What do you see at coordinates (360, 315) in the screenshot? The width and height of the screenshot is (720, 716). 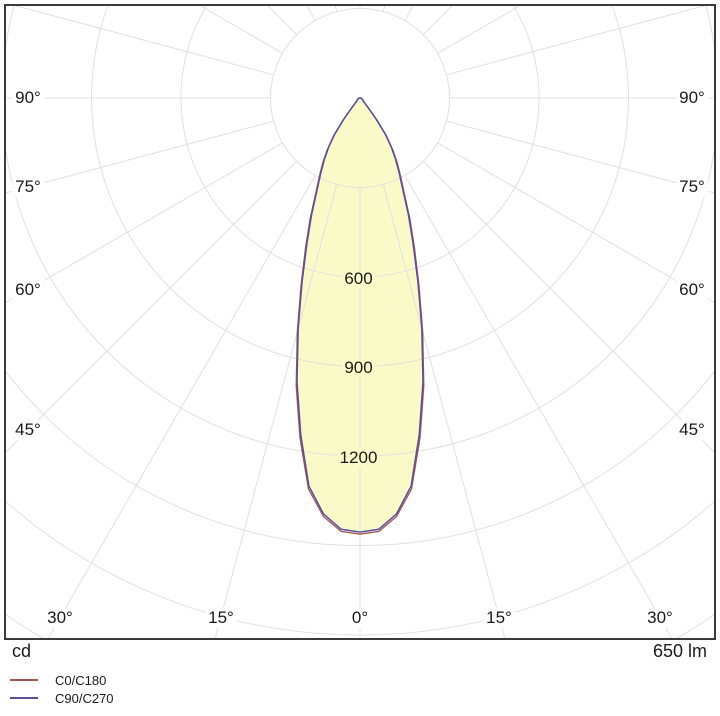 I see `curve-c90-c270` at bounding box center [360, 315].